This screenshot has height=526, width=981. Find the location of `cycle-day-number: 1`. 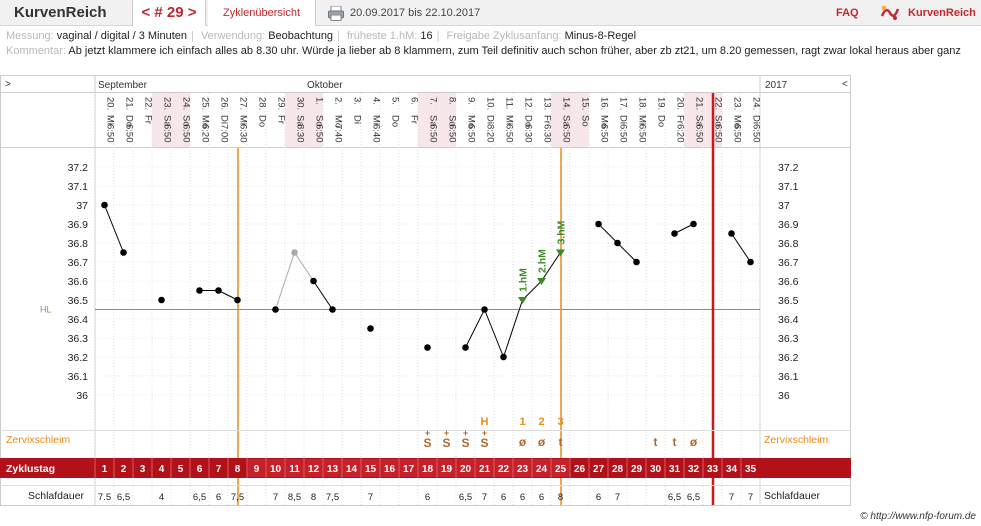

cycle-day-number: 1 is located at coordinates (105, 469).